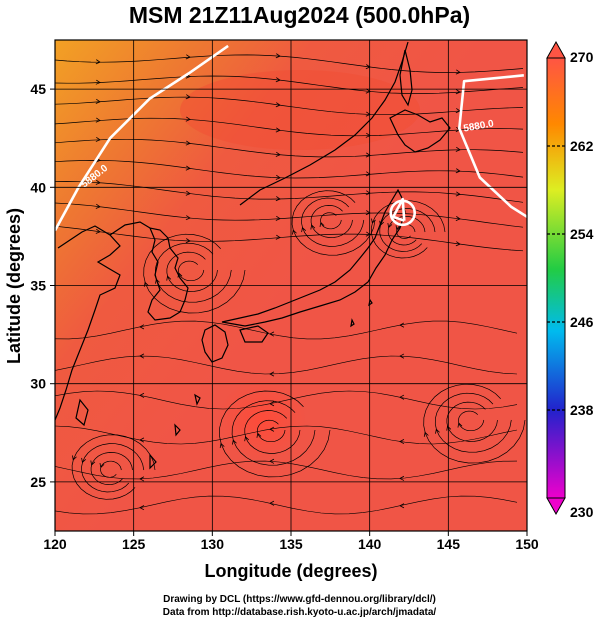 Image resolution: width=599 pixels, height=625 pixels. Describe the element at coordinates (582, 234) in the screenshot. I see `colorbar-tick-label: 254` at that location.